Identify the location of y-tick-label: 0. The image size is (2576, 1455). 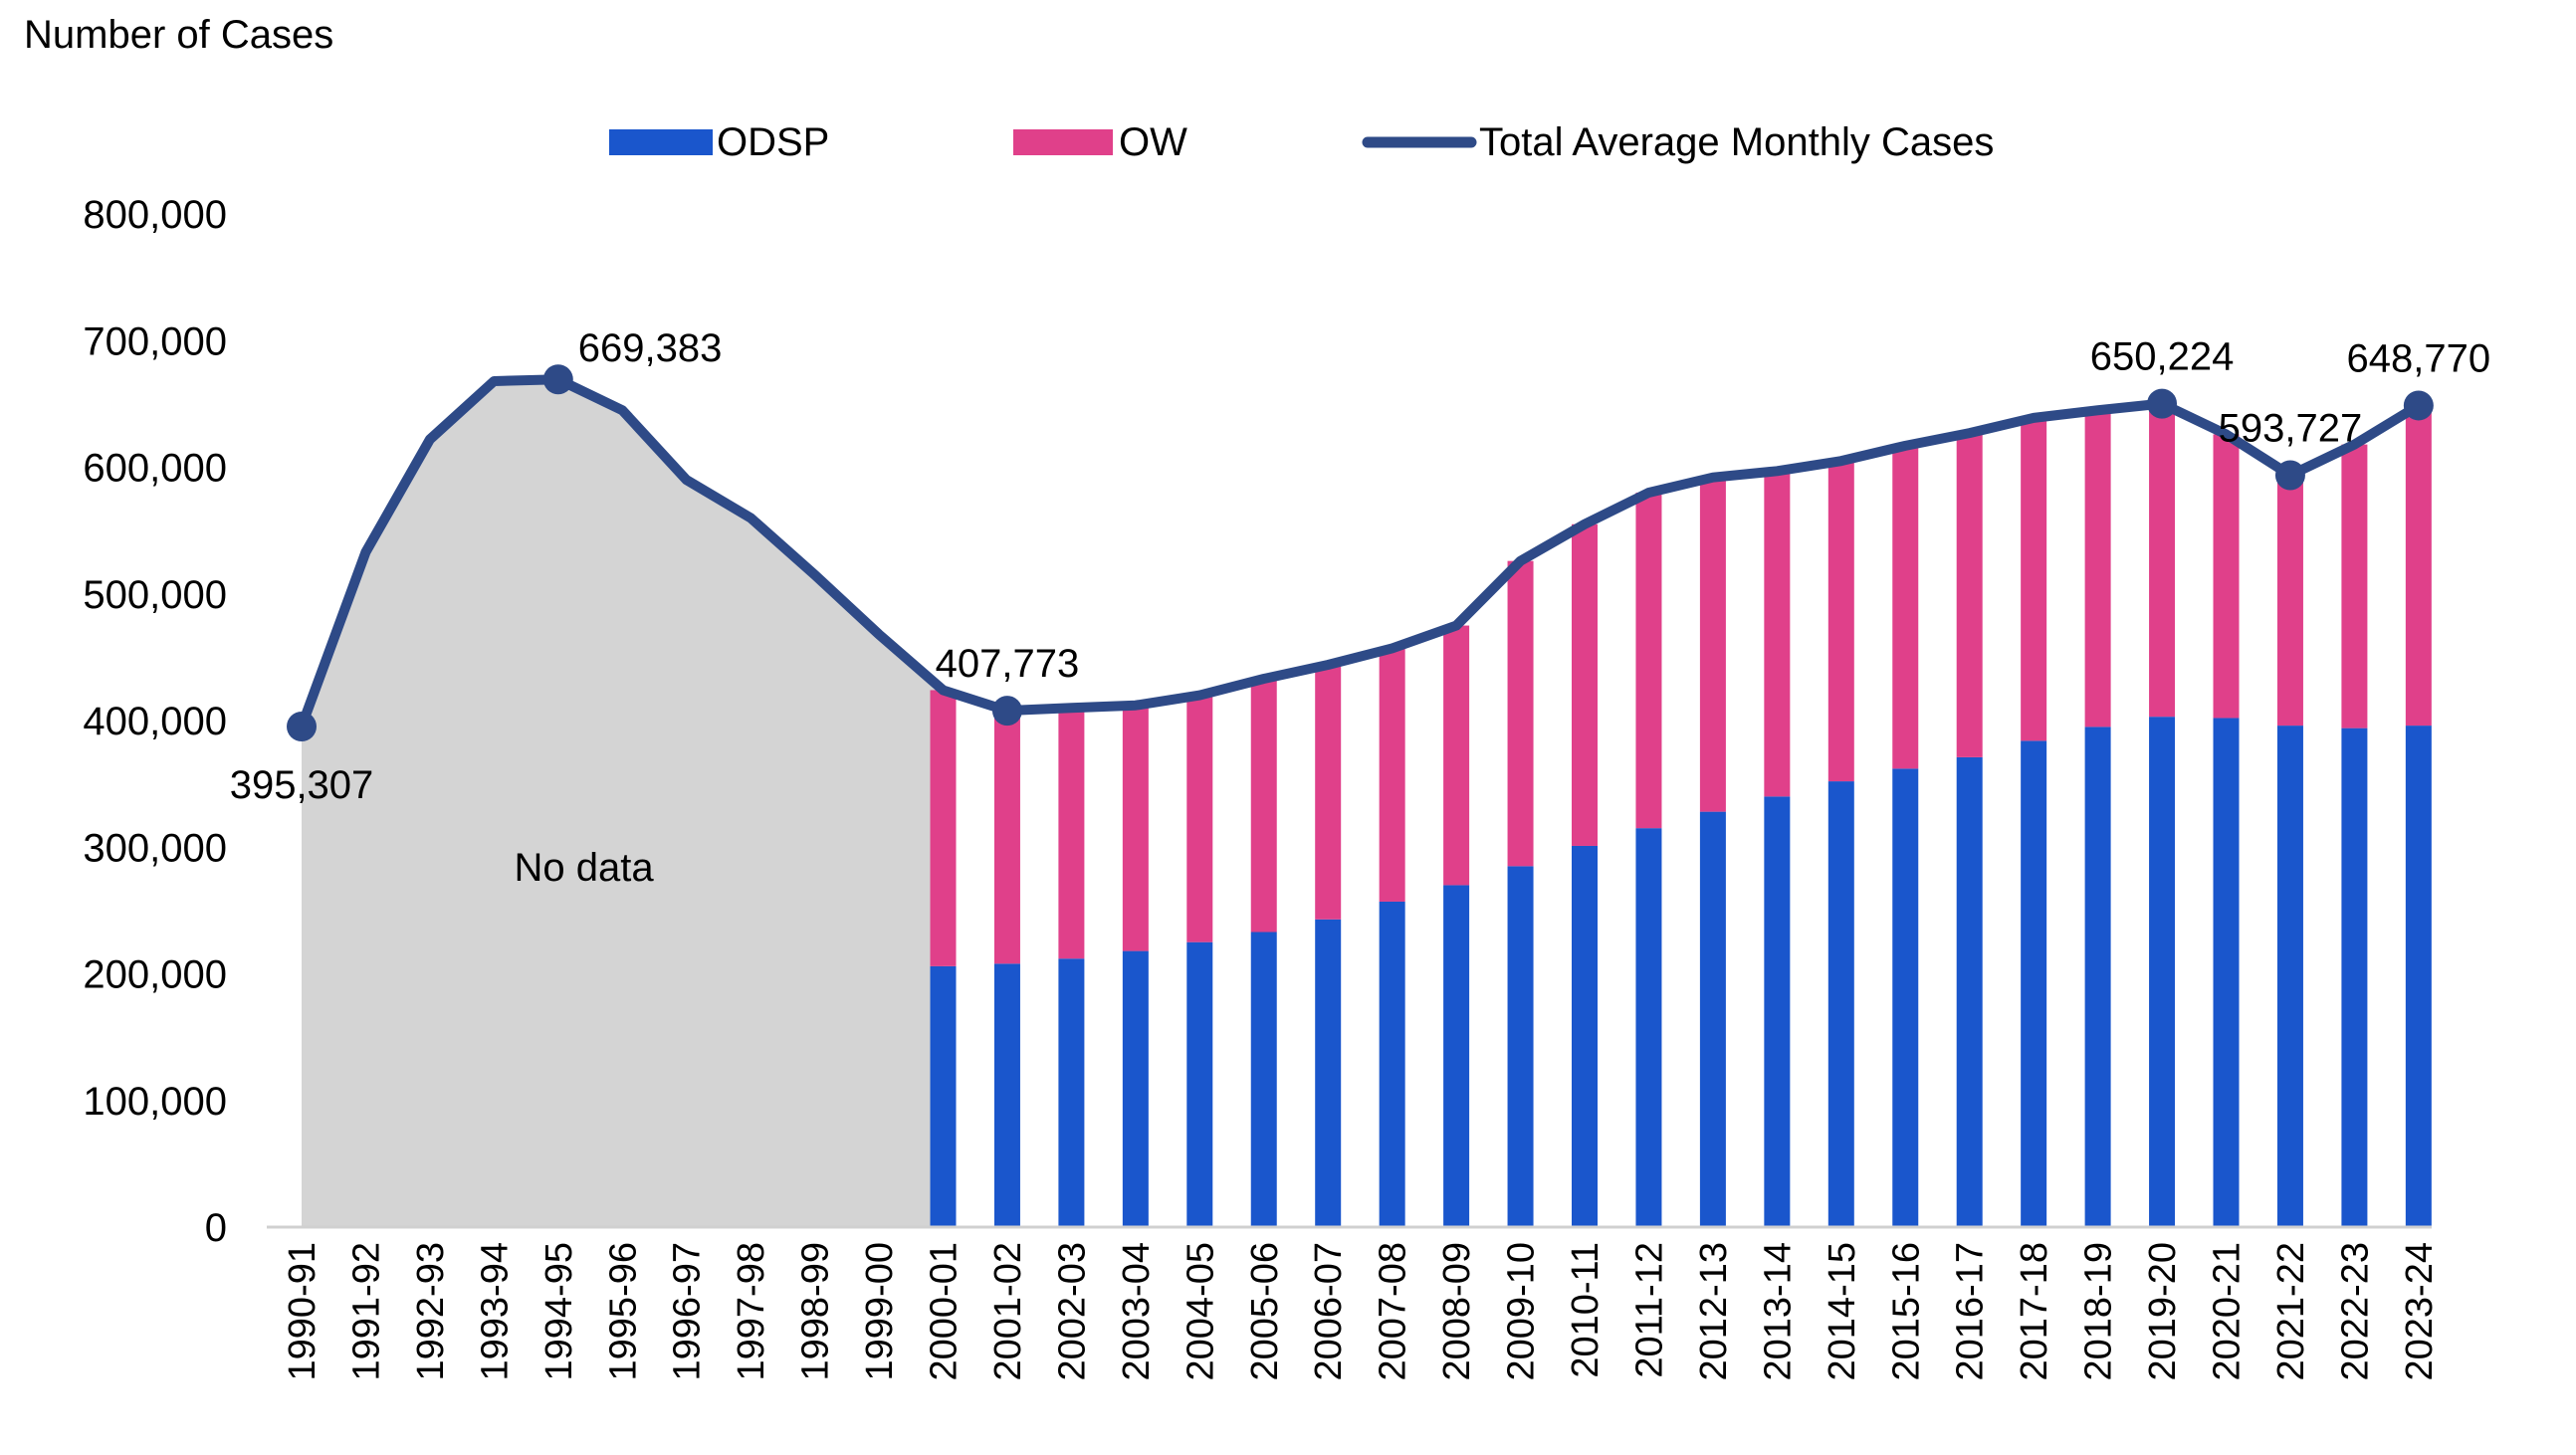
(216, 1228).